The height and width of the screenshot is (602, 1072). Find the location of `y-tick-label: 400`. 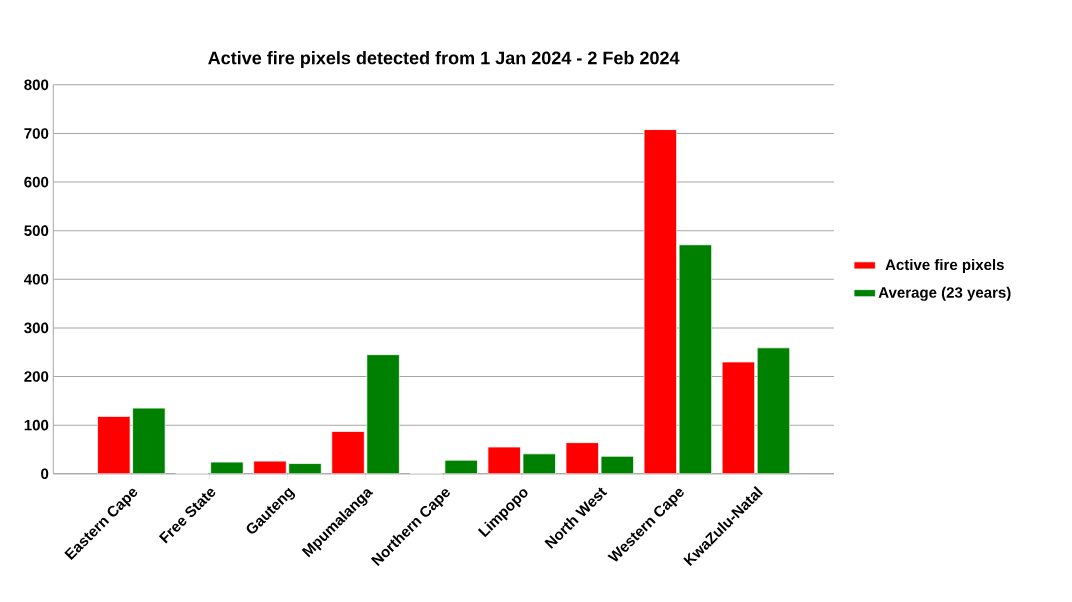

y-tick-label: 400 is located at coordinates (36, 279).